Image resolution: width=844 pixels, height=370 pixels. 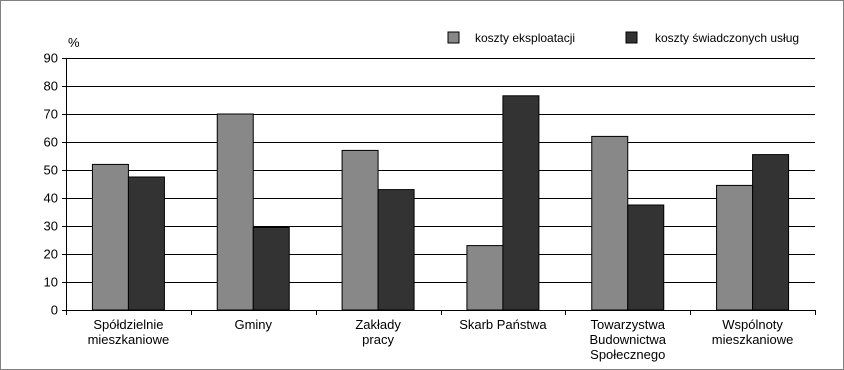 I want to click on y-tick-label: 80, so click(x=51, y=86).